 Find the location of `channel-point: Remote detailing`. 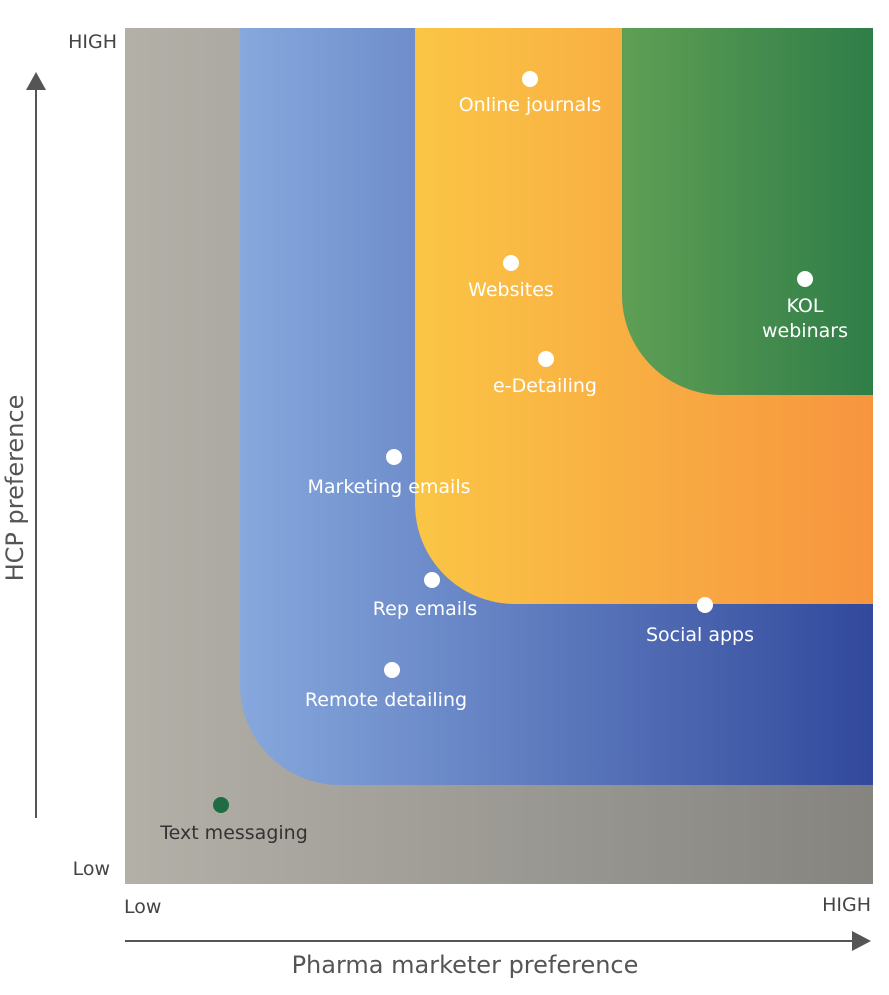

channel-point: Remote detailing is located at coordinates (386, 686).